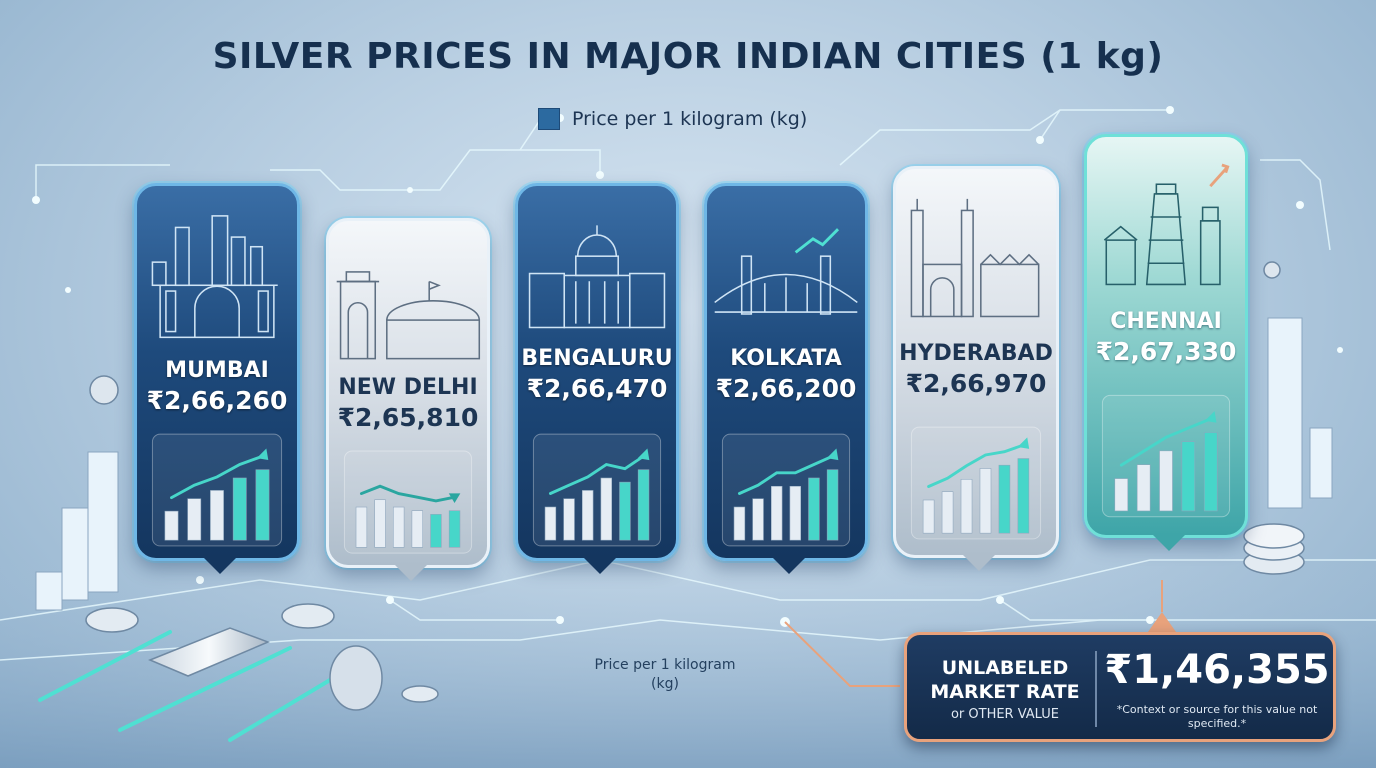 This screenshot has height=768, width=1376. Describe the element at coordinates (1166, 351) in the screenshot. I see `card-price-label: ₹2,67,330` at that location.